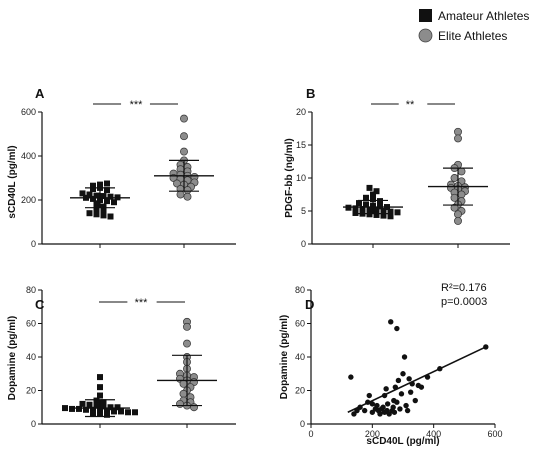 This screenshot has height=450, width=550. I want to click on legend: Amateur Athletes Elite Athletes, so click(473, 26).